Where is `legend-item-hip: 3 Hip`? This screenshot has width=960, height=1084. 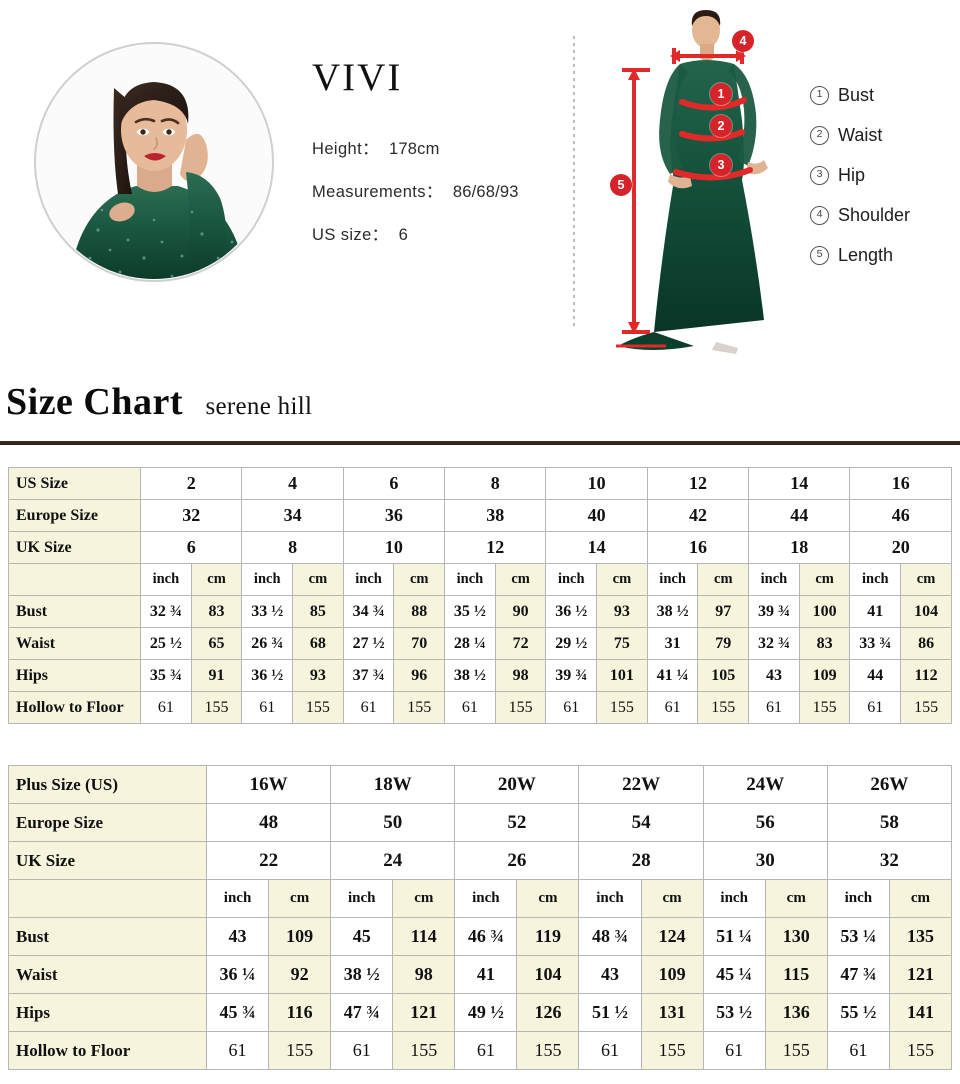 legend-item-hip: 3 Hip is located at coordinates (885, 175).